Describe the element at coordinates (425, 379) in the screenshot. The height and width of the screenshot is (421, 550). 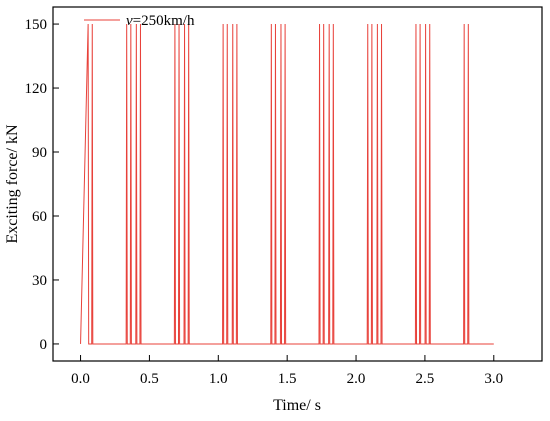
I see `x-tick-label: 2.5` at that location.